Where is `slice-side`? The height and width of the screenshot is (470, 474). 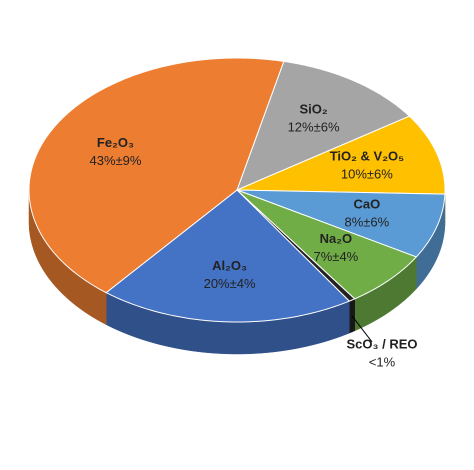 slice-side is located at coordinates (352, 316).